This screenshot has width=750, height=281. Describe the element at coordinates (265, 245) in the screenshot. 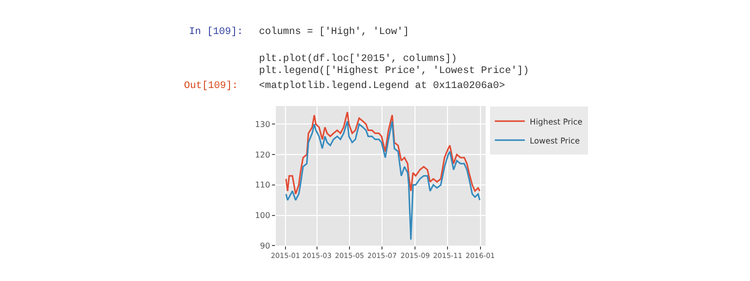

I see `y-tick-label: 90` at that location.